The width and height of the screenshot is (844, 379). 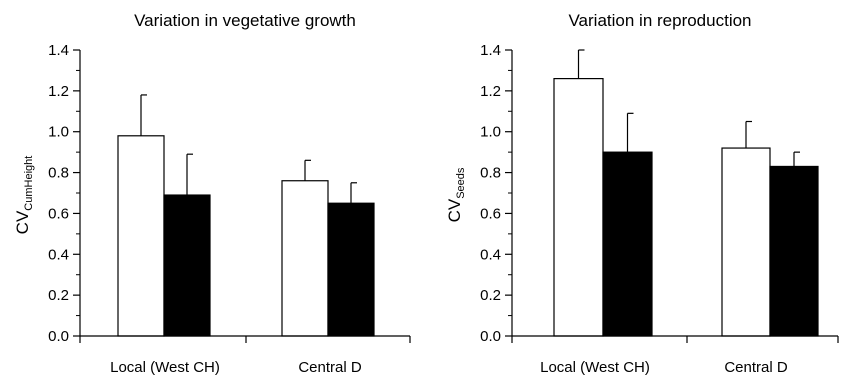 I want to click on y-axis-label: CVSeeds, so click(x=456, y=194).